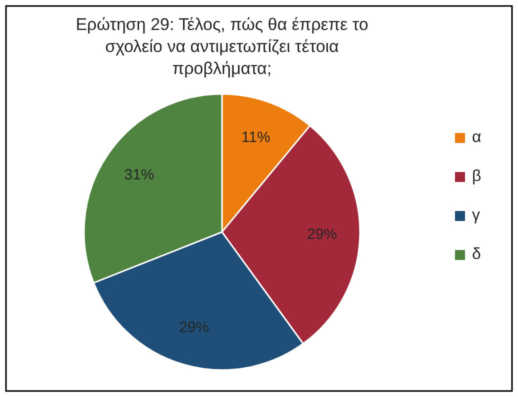 The image size is (518, 397). I want to click on legend-label: δ, so click(476, 255).